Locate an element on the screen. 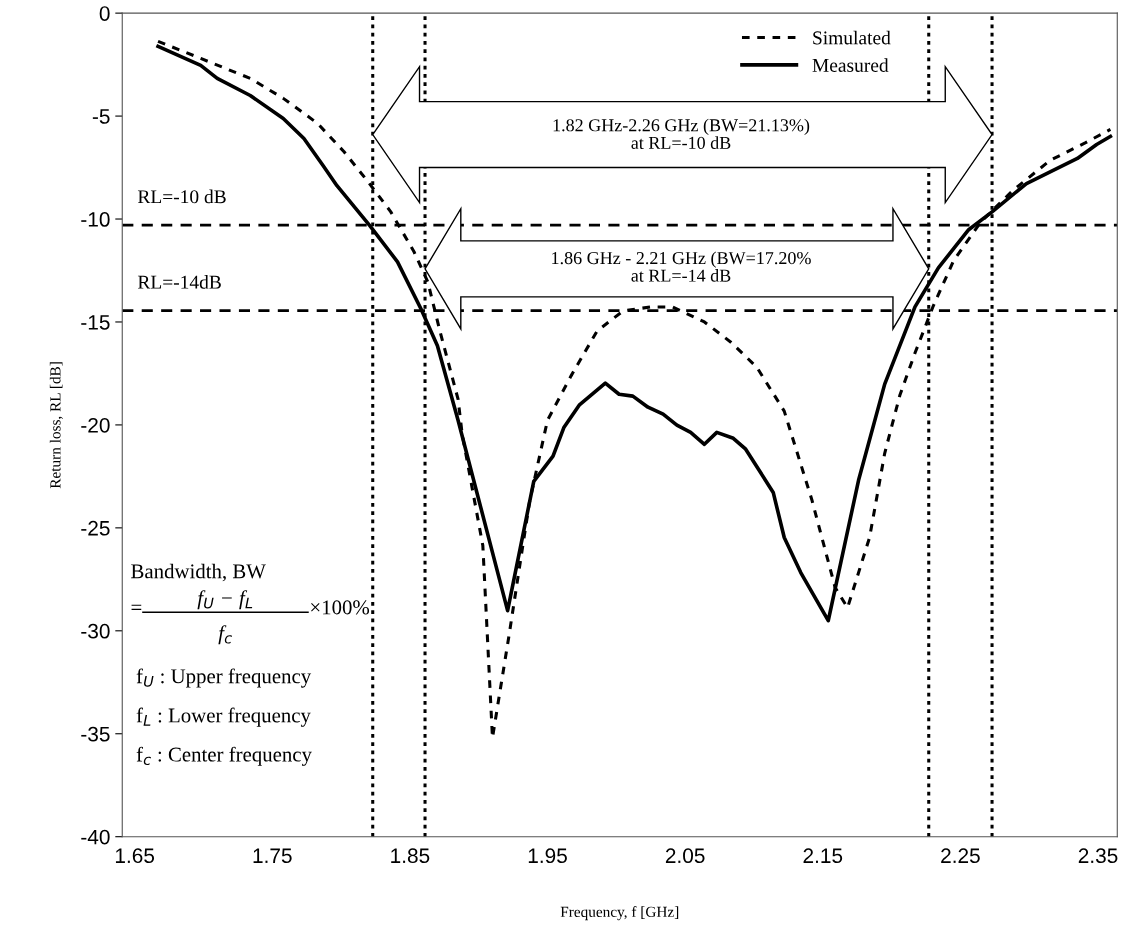  legend-label: Measured is located at coordinates (850, 65).